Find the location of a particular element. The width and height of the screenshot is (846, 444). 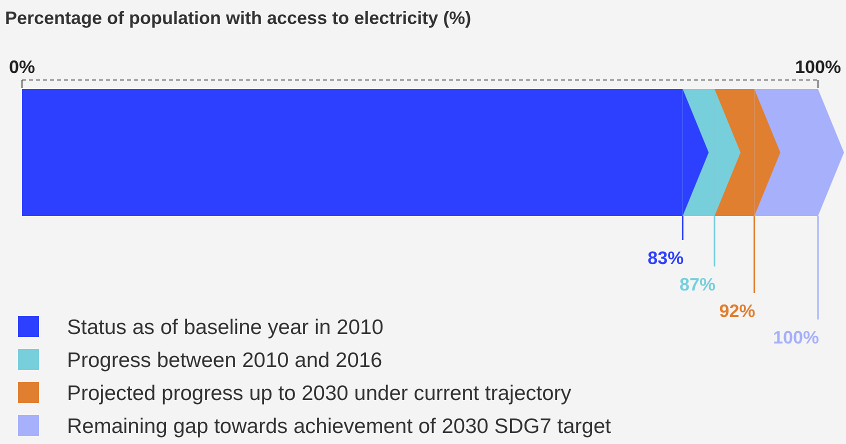

legend-label: Status as of baseline year in 2010 is located at coordinates (225, 327).